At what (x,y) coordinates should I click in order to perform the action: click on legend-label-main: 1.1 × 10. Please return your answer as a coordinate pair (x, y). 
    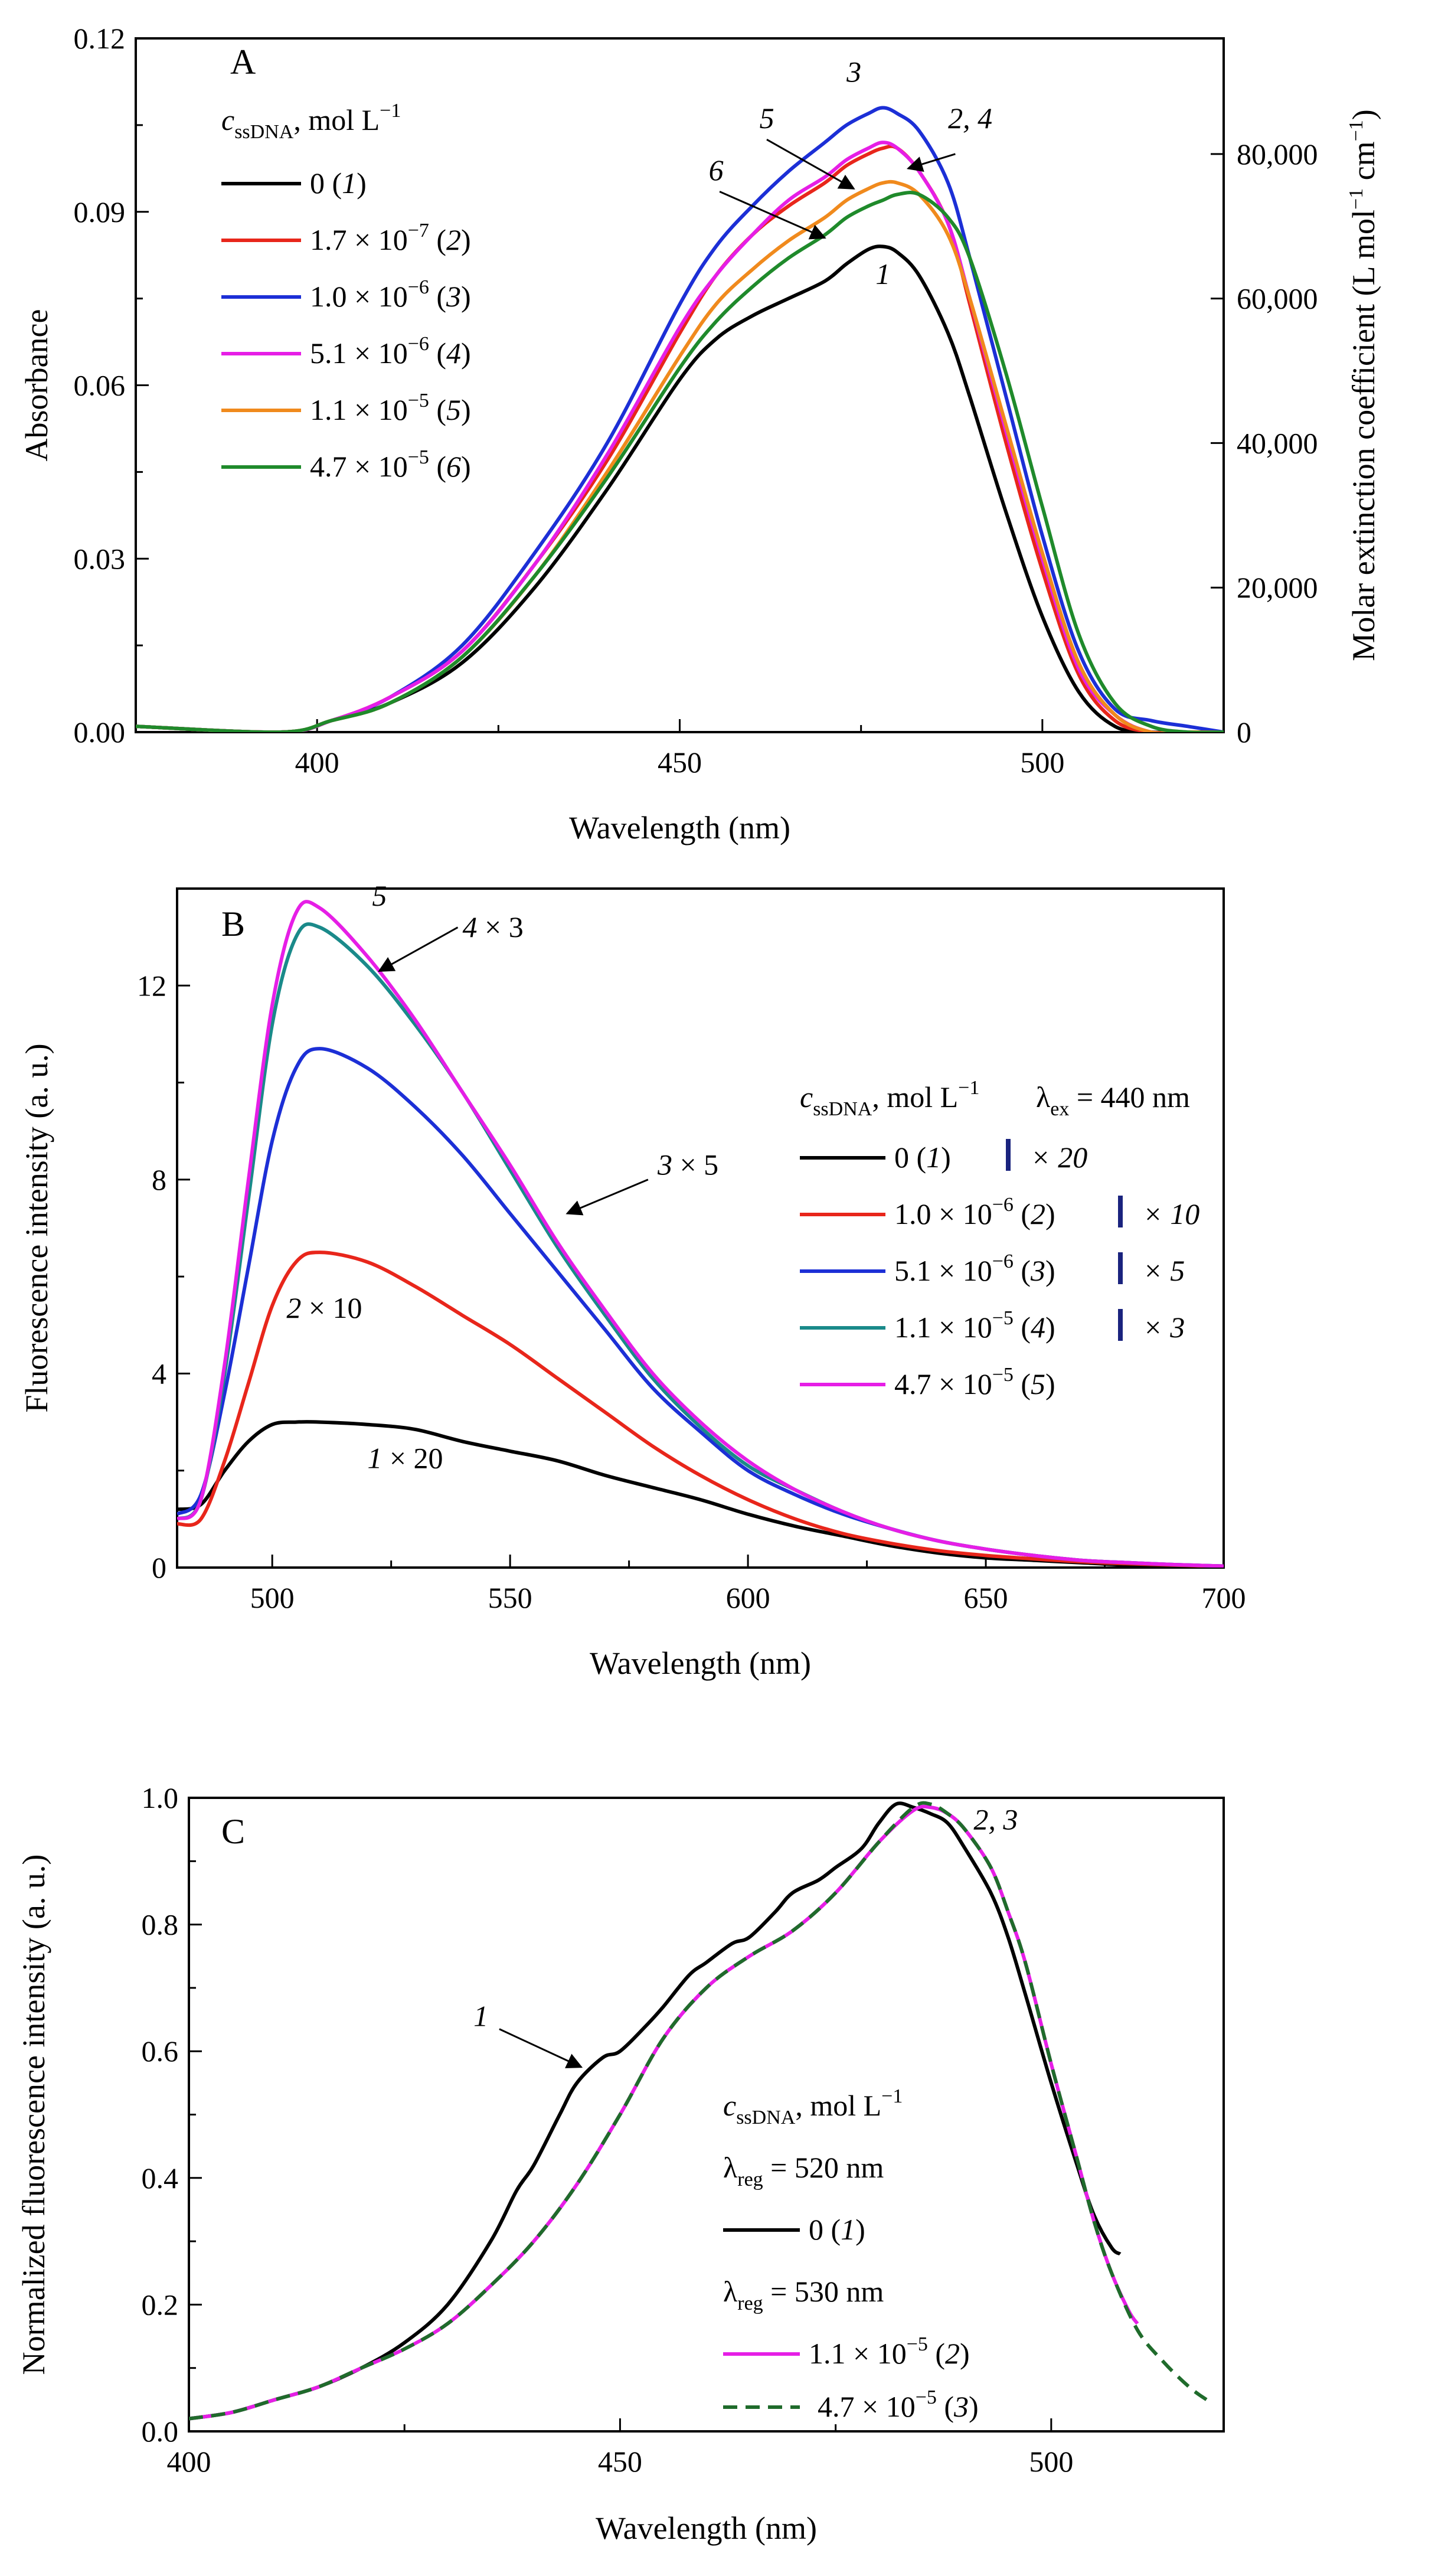
    Looking at the image, I should click on (359, 409).